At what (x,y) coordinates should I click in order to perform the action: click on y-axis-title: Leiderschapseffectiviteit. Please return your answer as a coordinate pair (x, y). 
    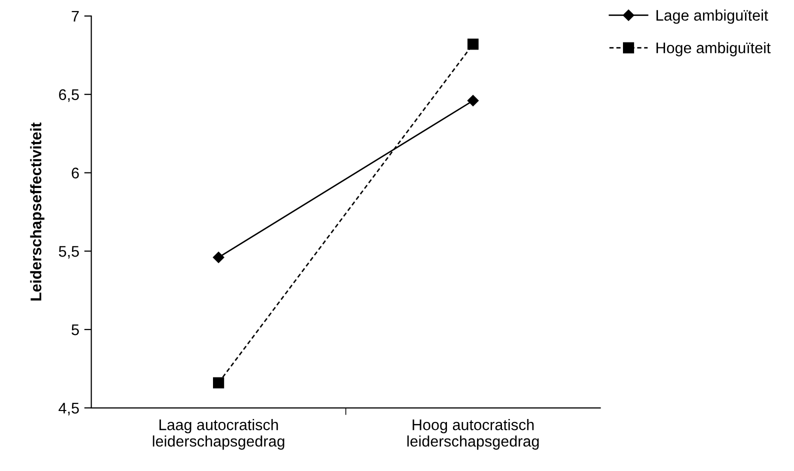
    Looking at the image, I should click on (37, 211).